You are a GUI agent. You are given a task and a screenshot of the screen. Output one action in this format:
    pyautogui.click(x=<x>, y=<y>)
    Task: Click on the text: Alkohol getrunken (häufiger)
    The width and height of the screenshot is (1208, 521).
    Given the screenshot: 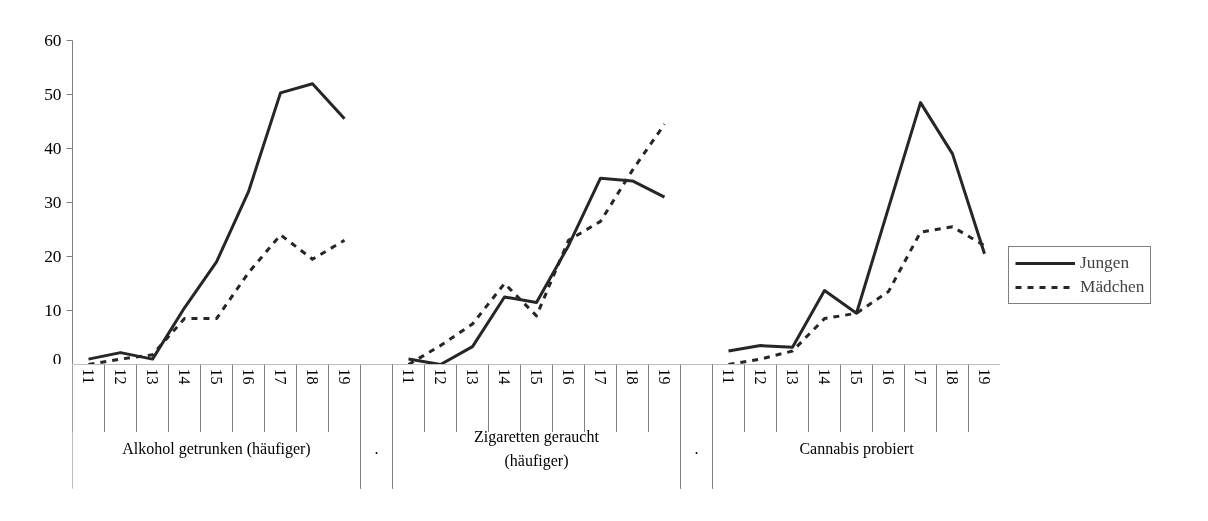 What is the action you would take?
    pyautogui.click(x=216, y=448)
    